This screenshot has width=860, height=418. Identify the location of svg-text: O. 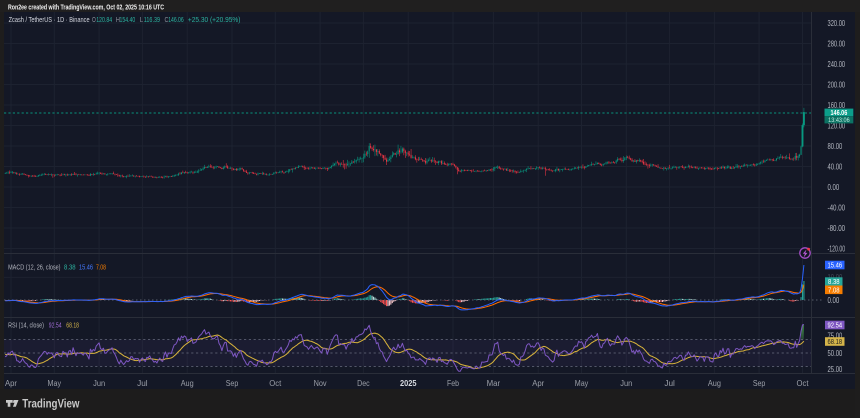
(94, 19).